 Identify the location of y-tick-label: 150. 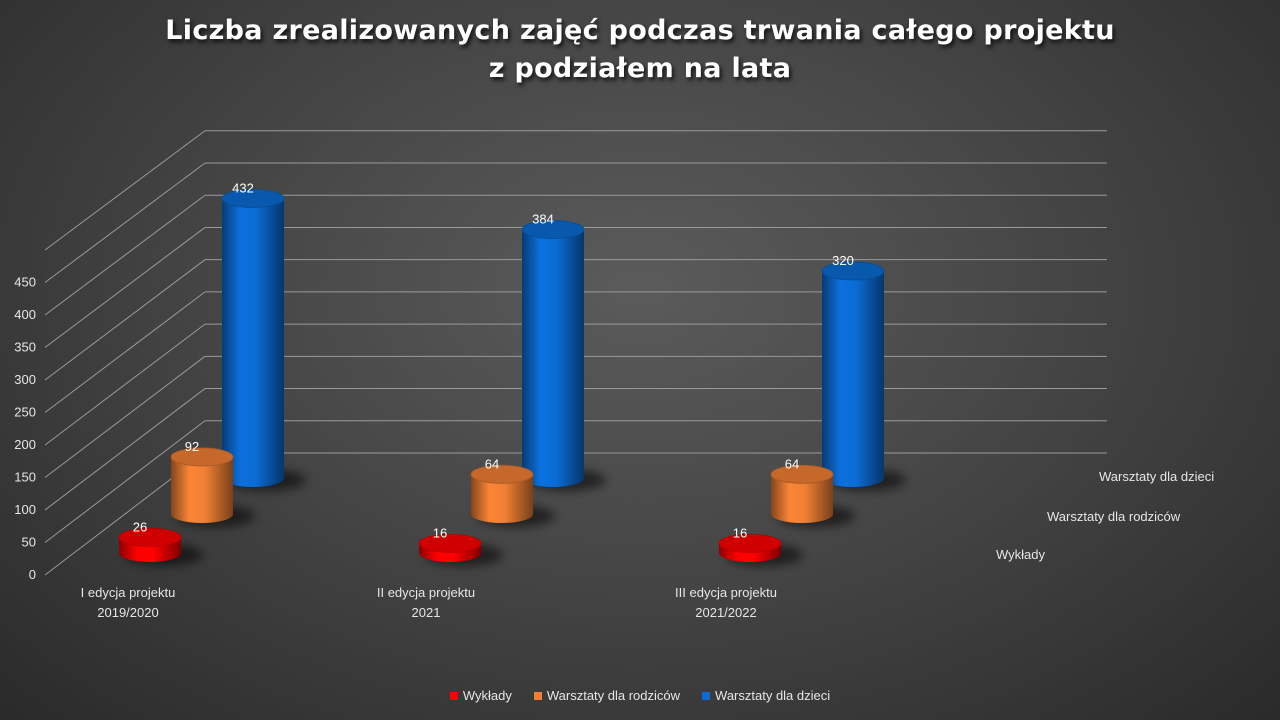
(25, 477).